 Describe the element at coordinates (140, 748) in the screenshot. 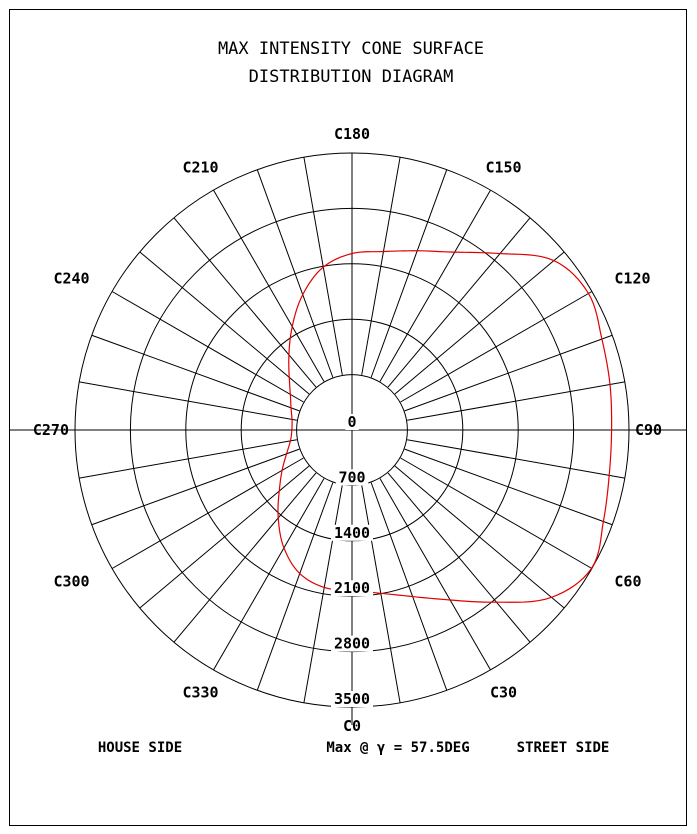

I see `footer-house-side: HOUSE SIDE` at that location.